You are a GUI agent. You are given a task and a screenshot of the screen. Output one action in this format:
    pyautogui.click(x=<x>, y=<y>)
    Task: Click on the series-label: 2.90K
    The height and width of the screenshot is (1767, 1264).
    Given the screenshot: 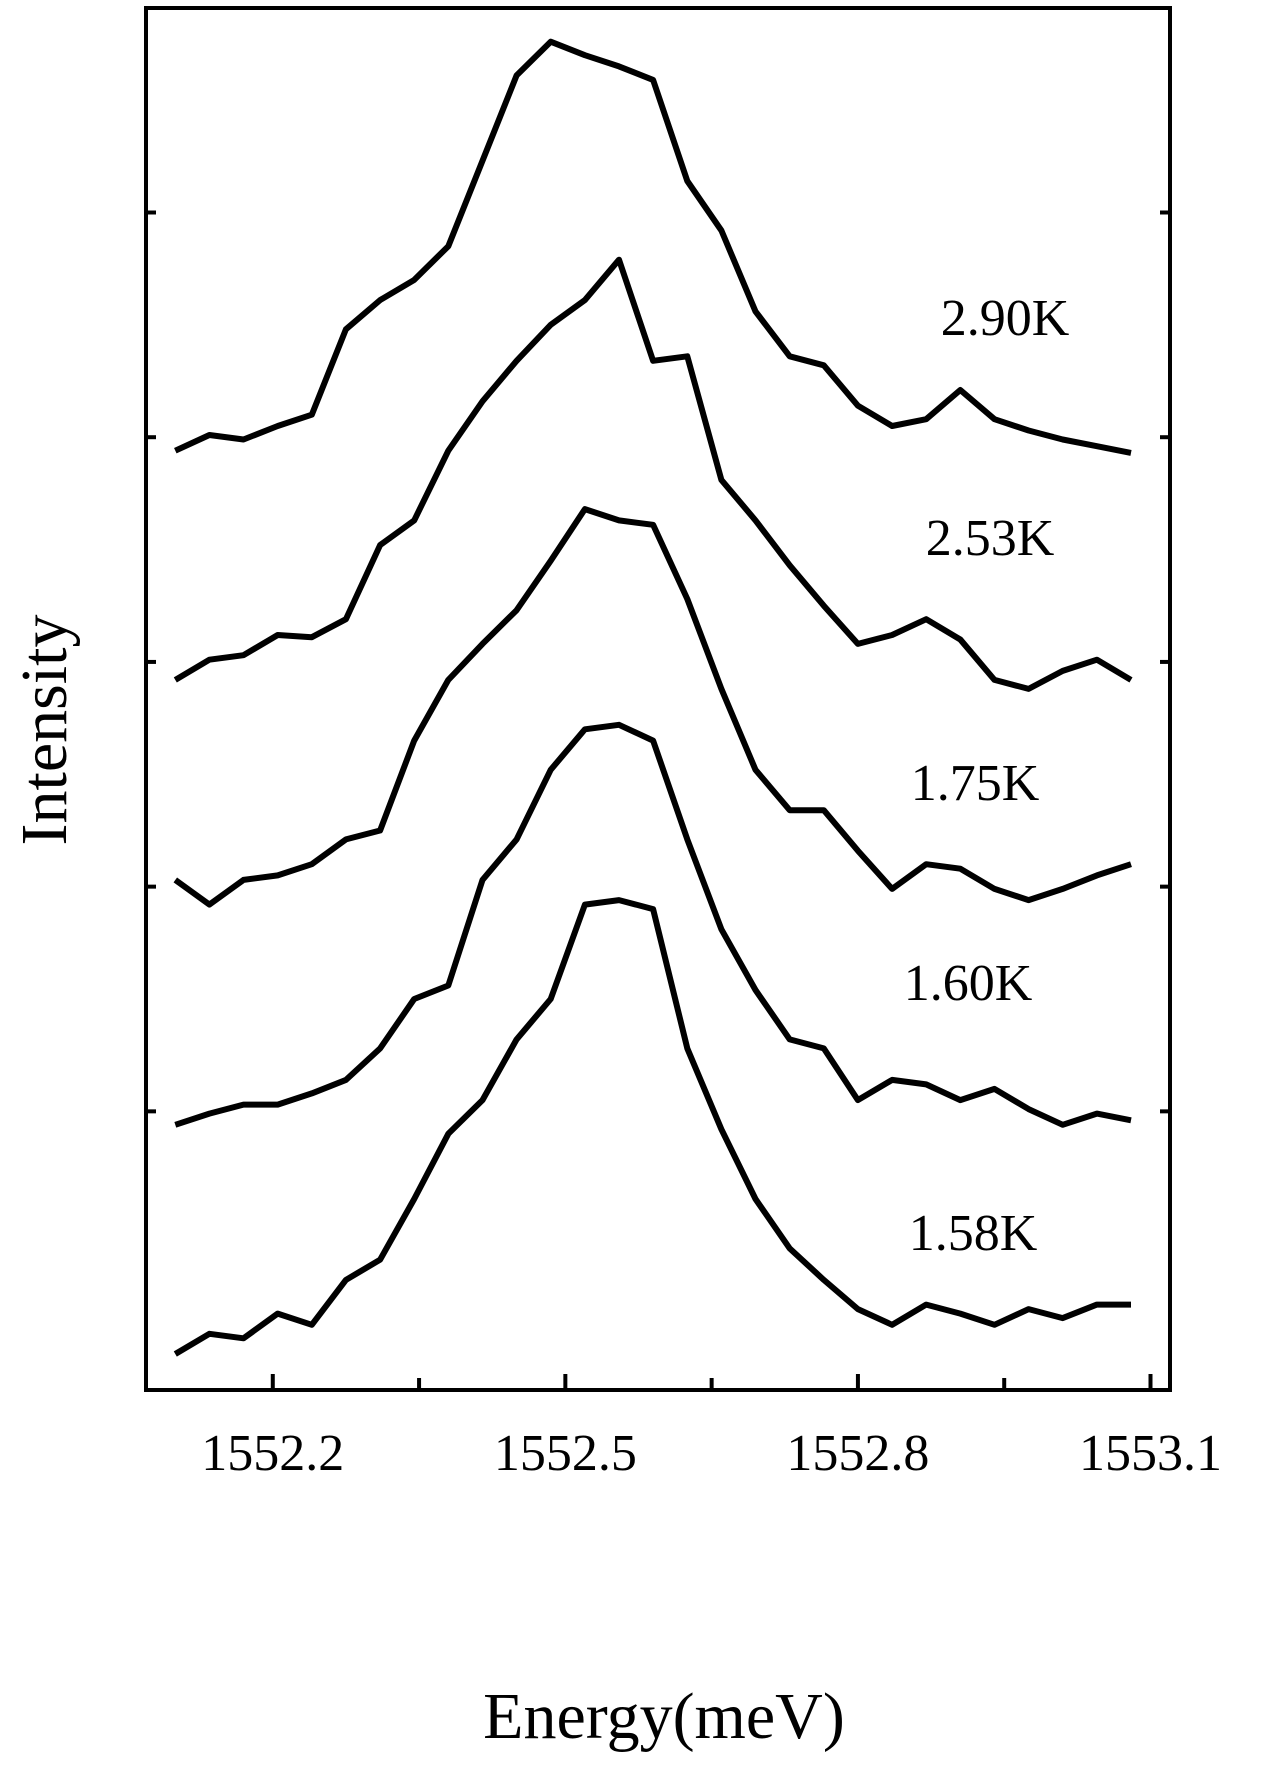 What is the action you would take?
    pyautogui.click(x=1005, y=318)
    